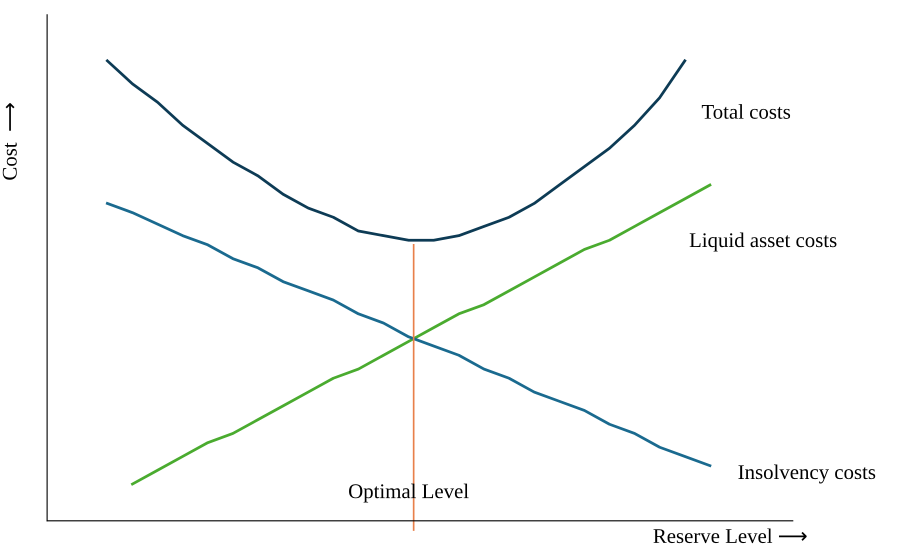 The image size is (906, 550). I want to click on series-label: Liquid asset costs, so click(763, 242).